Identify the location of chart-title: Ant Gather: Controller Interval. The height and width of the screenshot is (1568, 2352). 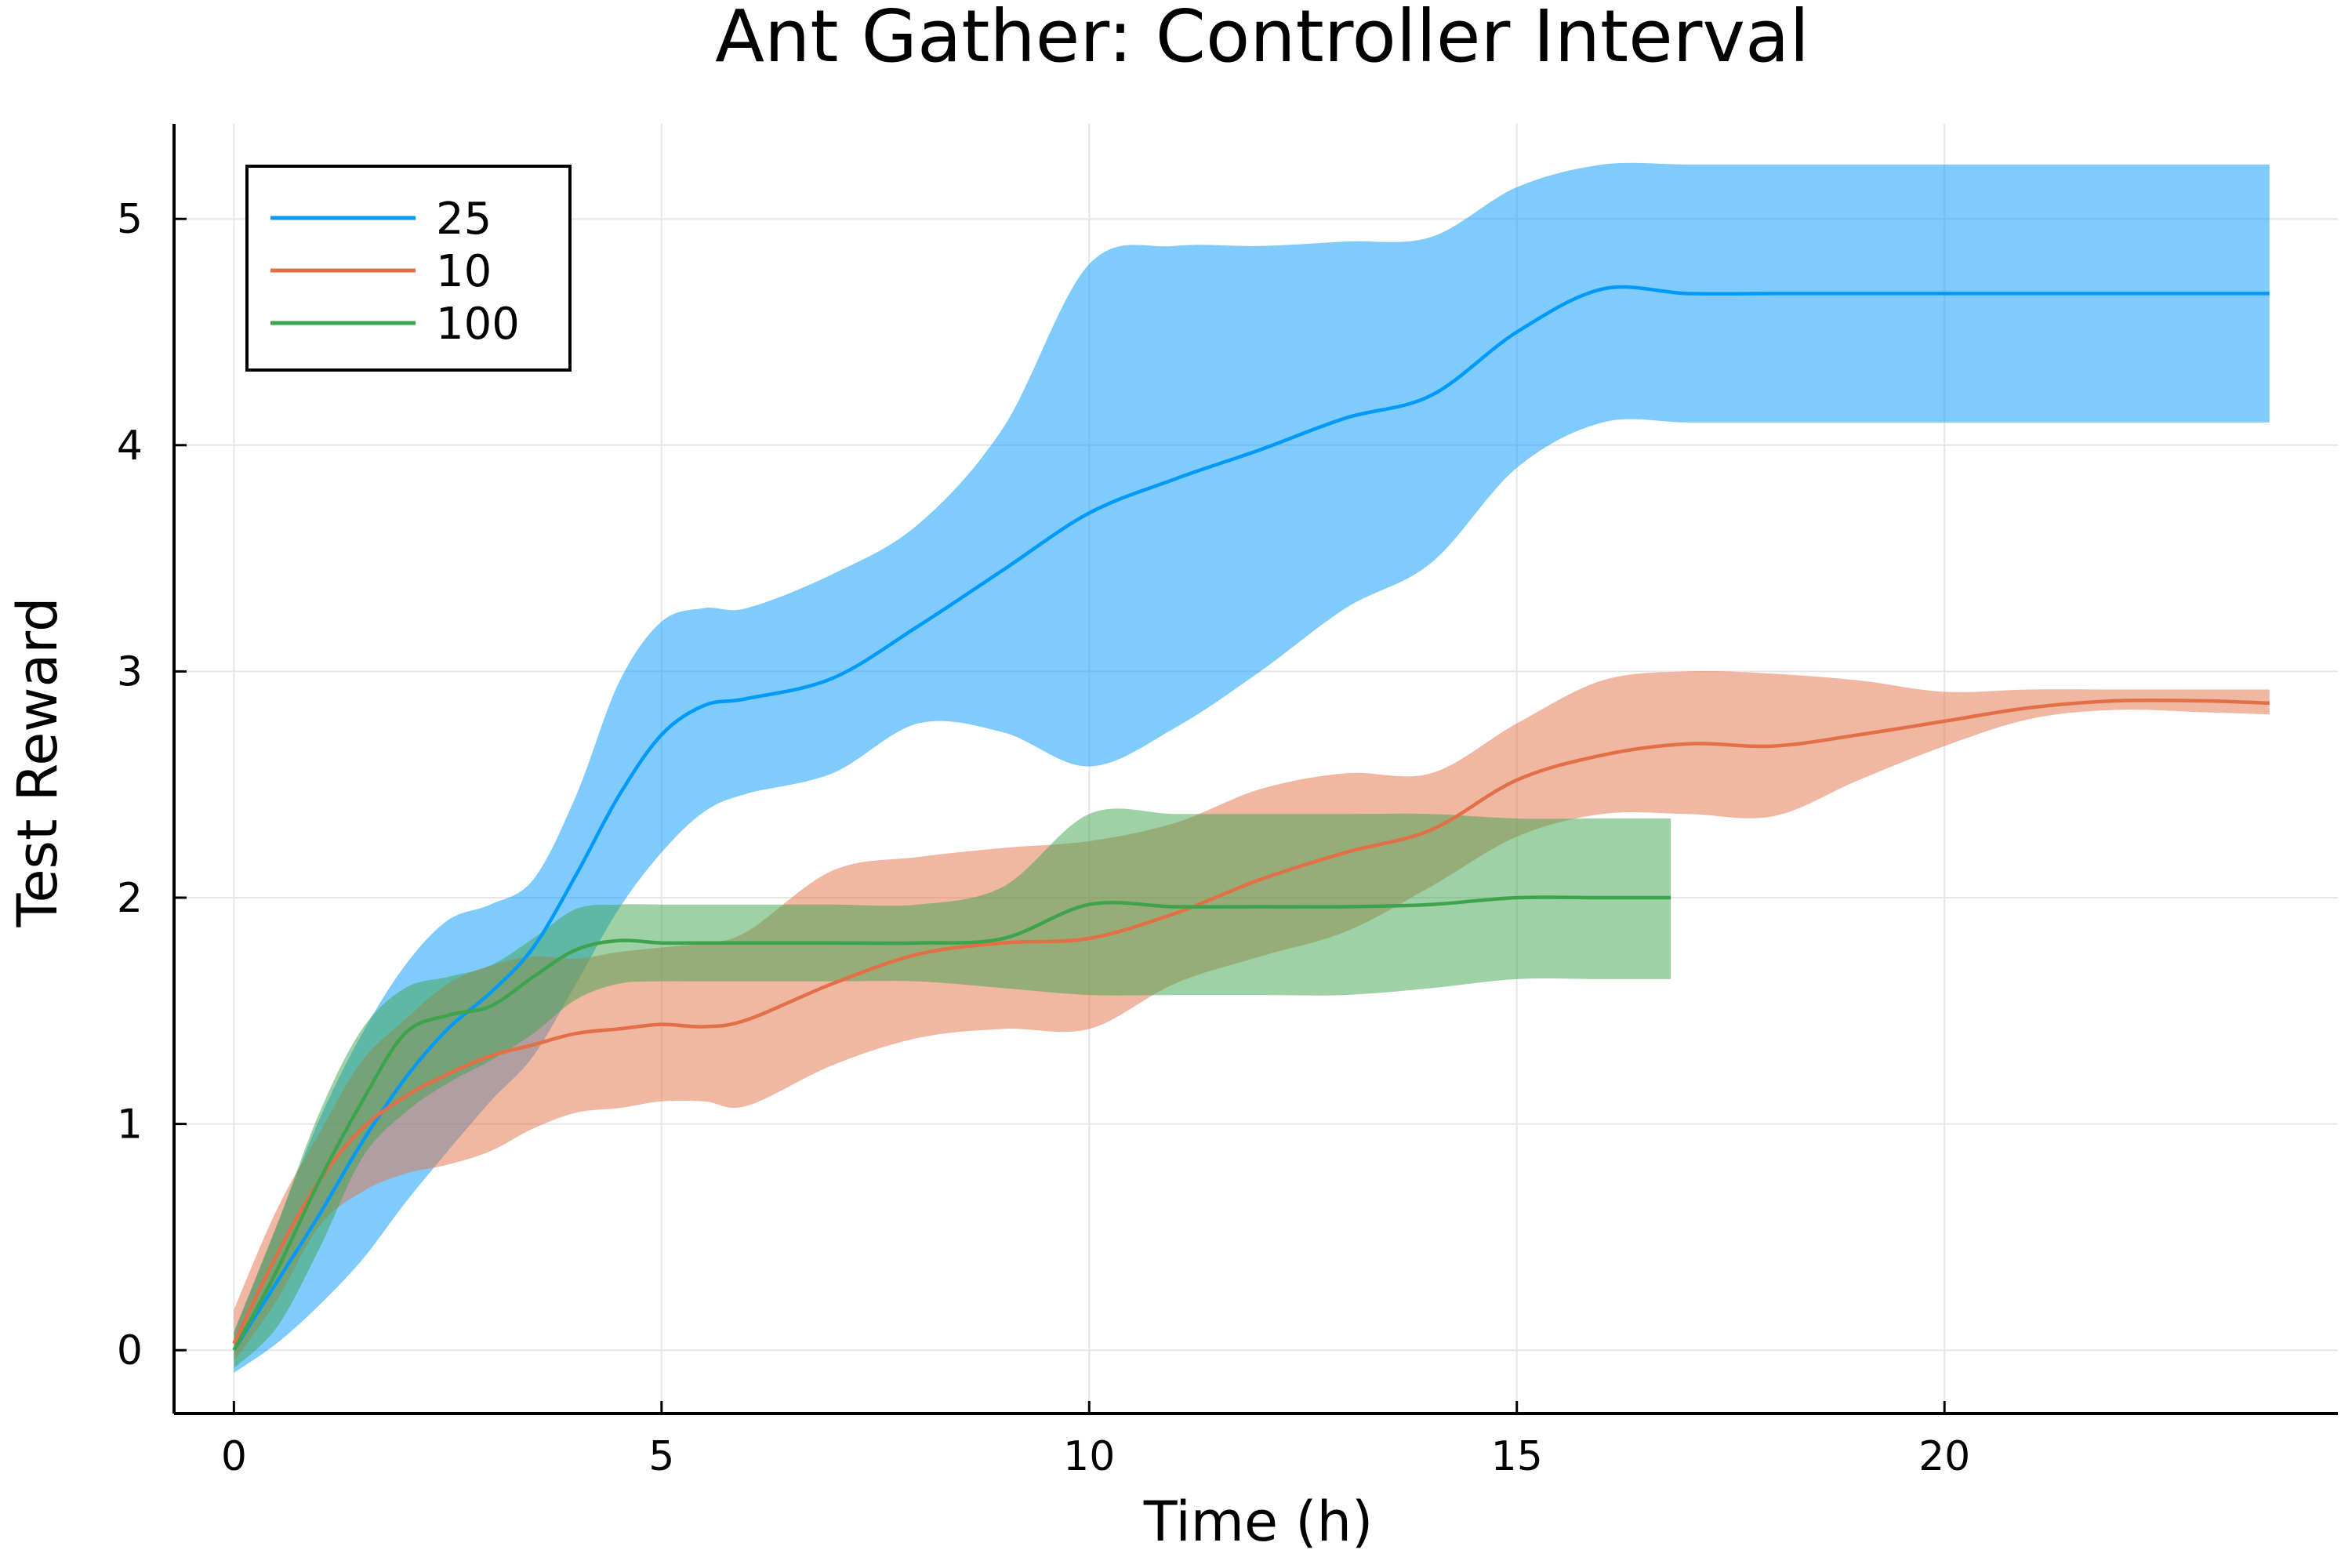
(1262, 39).